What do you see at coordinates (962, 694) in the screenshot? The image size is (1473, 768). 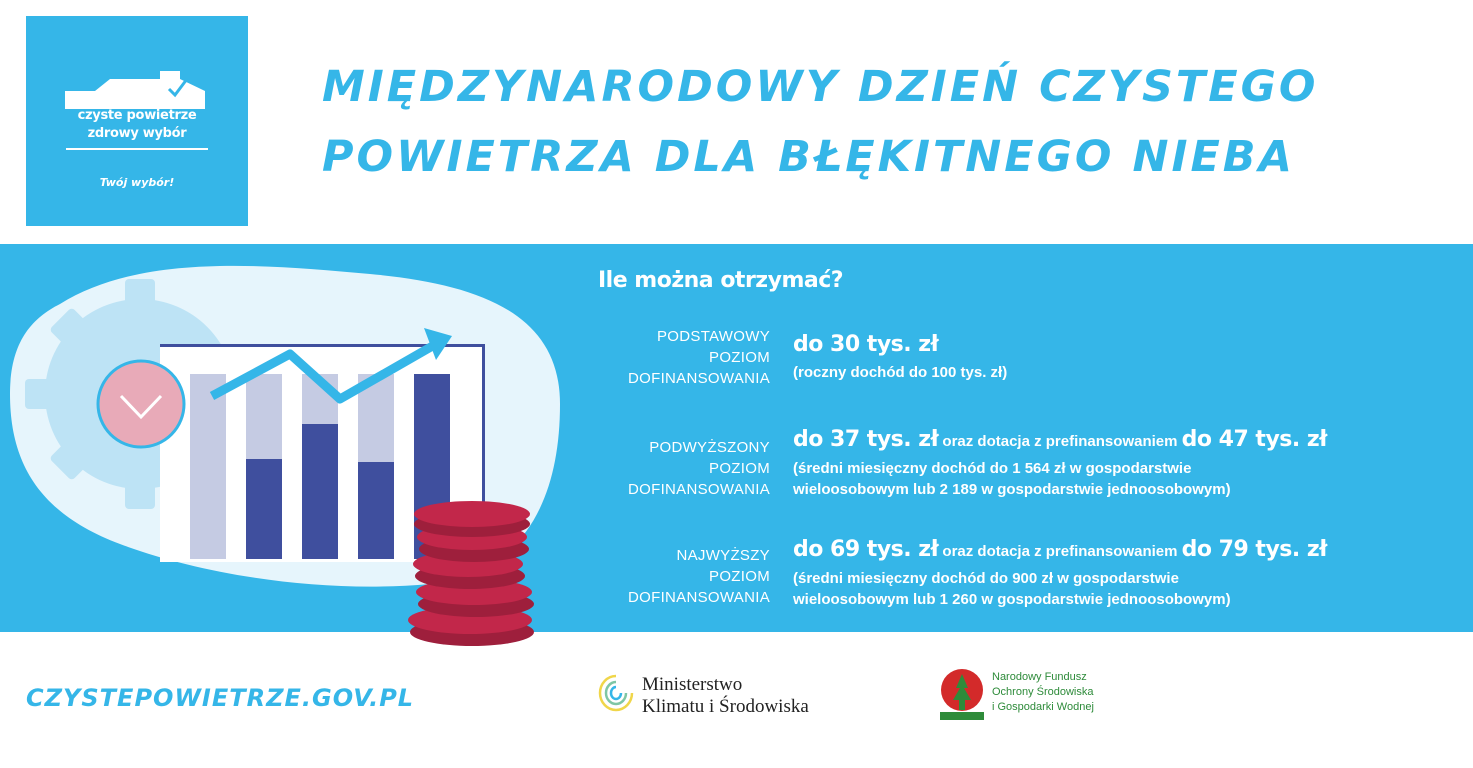 I see `nfosigw-logo-icon` at bounding box center [962, 694].